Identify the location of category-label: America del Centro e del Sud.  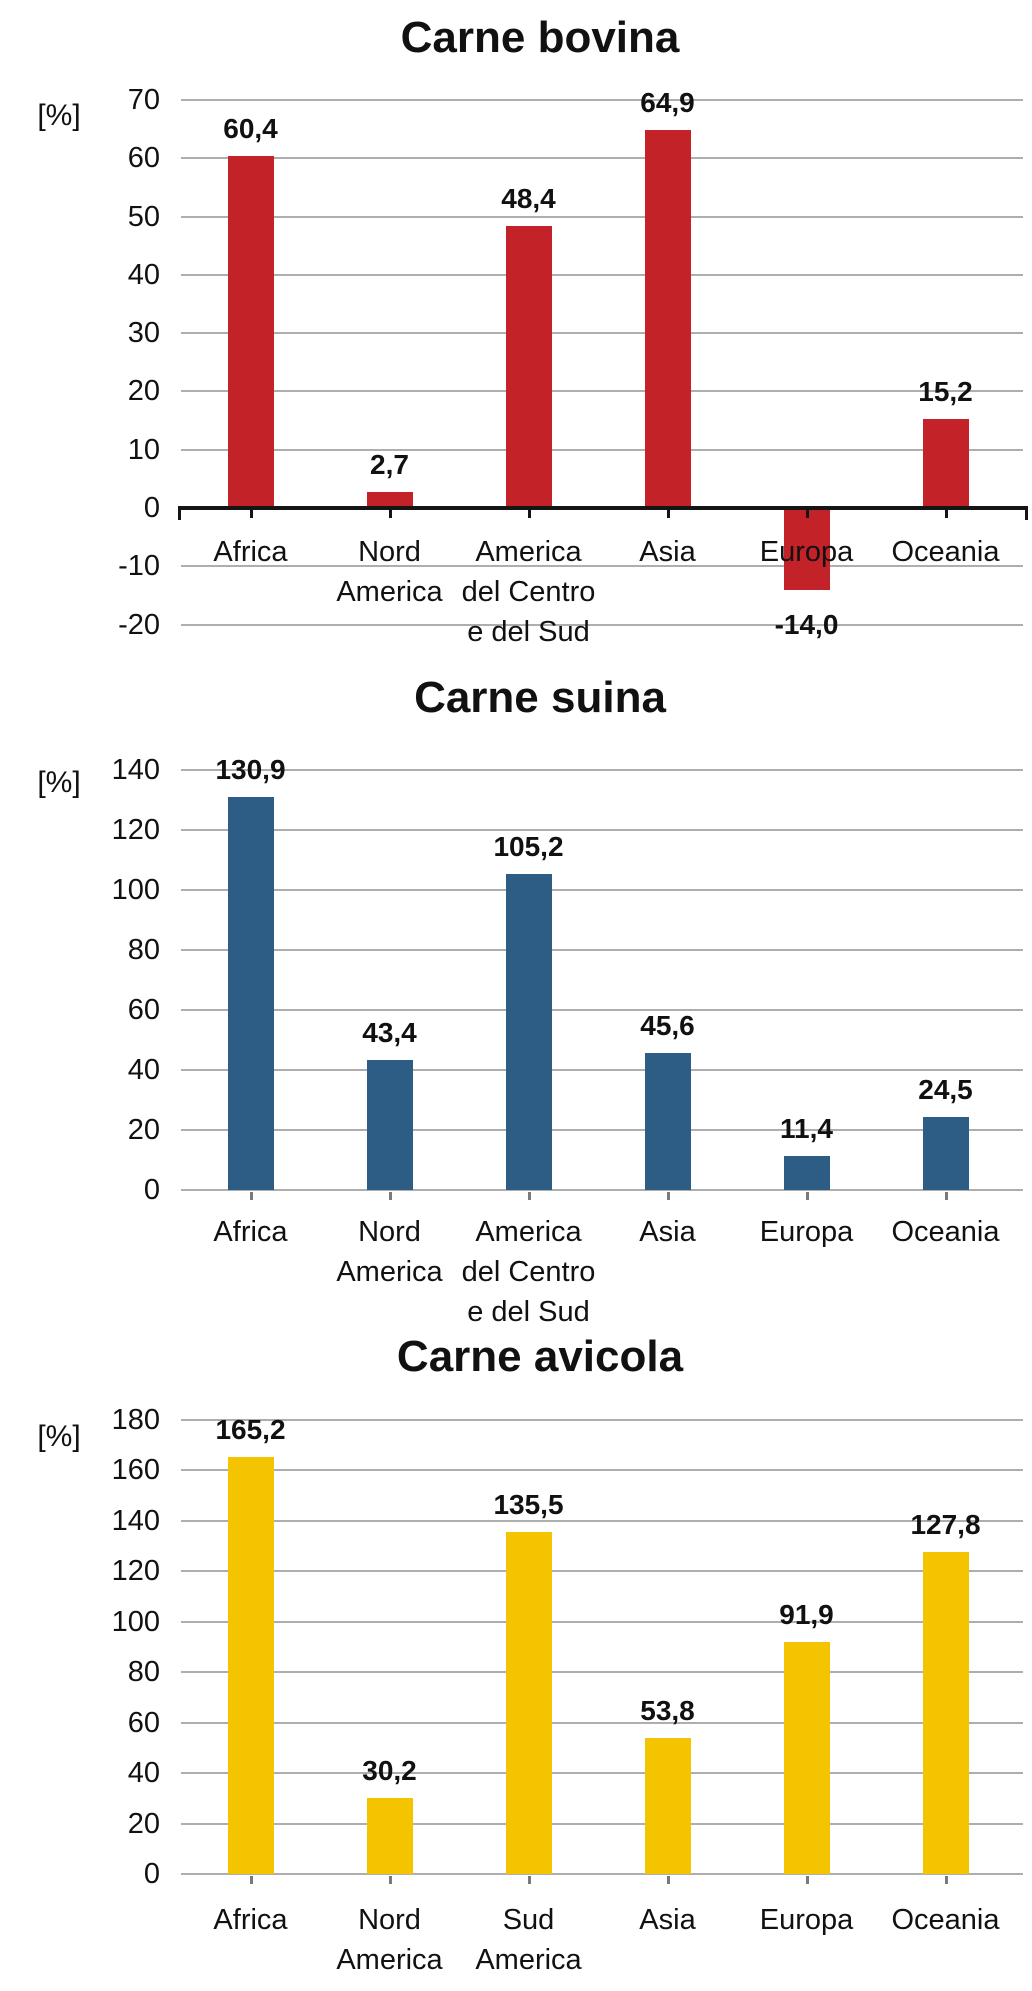
(529, 592).